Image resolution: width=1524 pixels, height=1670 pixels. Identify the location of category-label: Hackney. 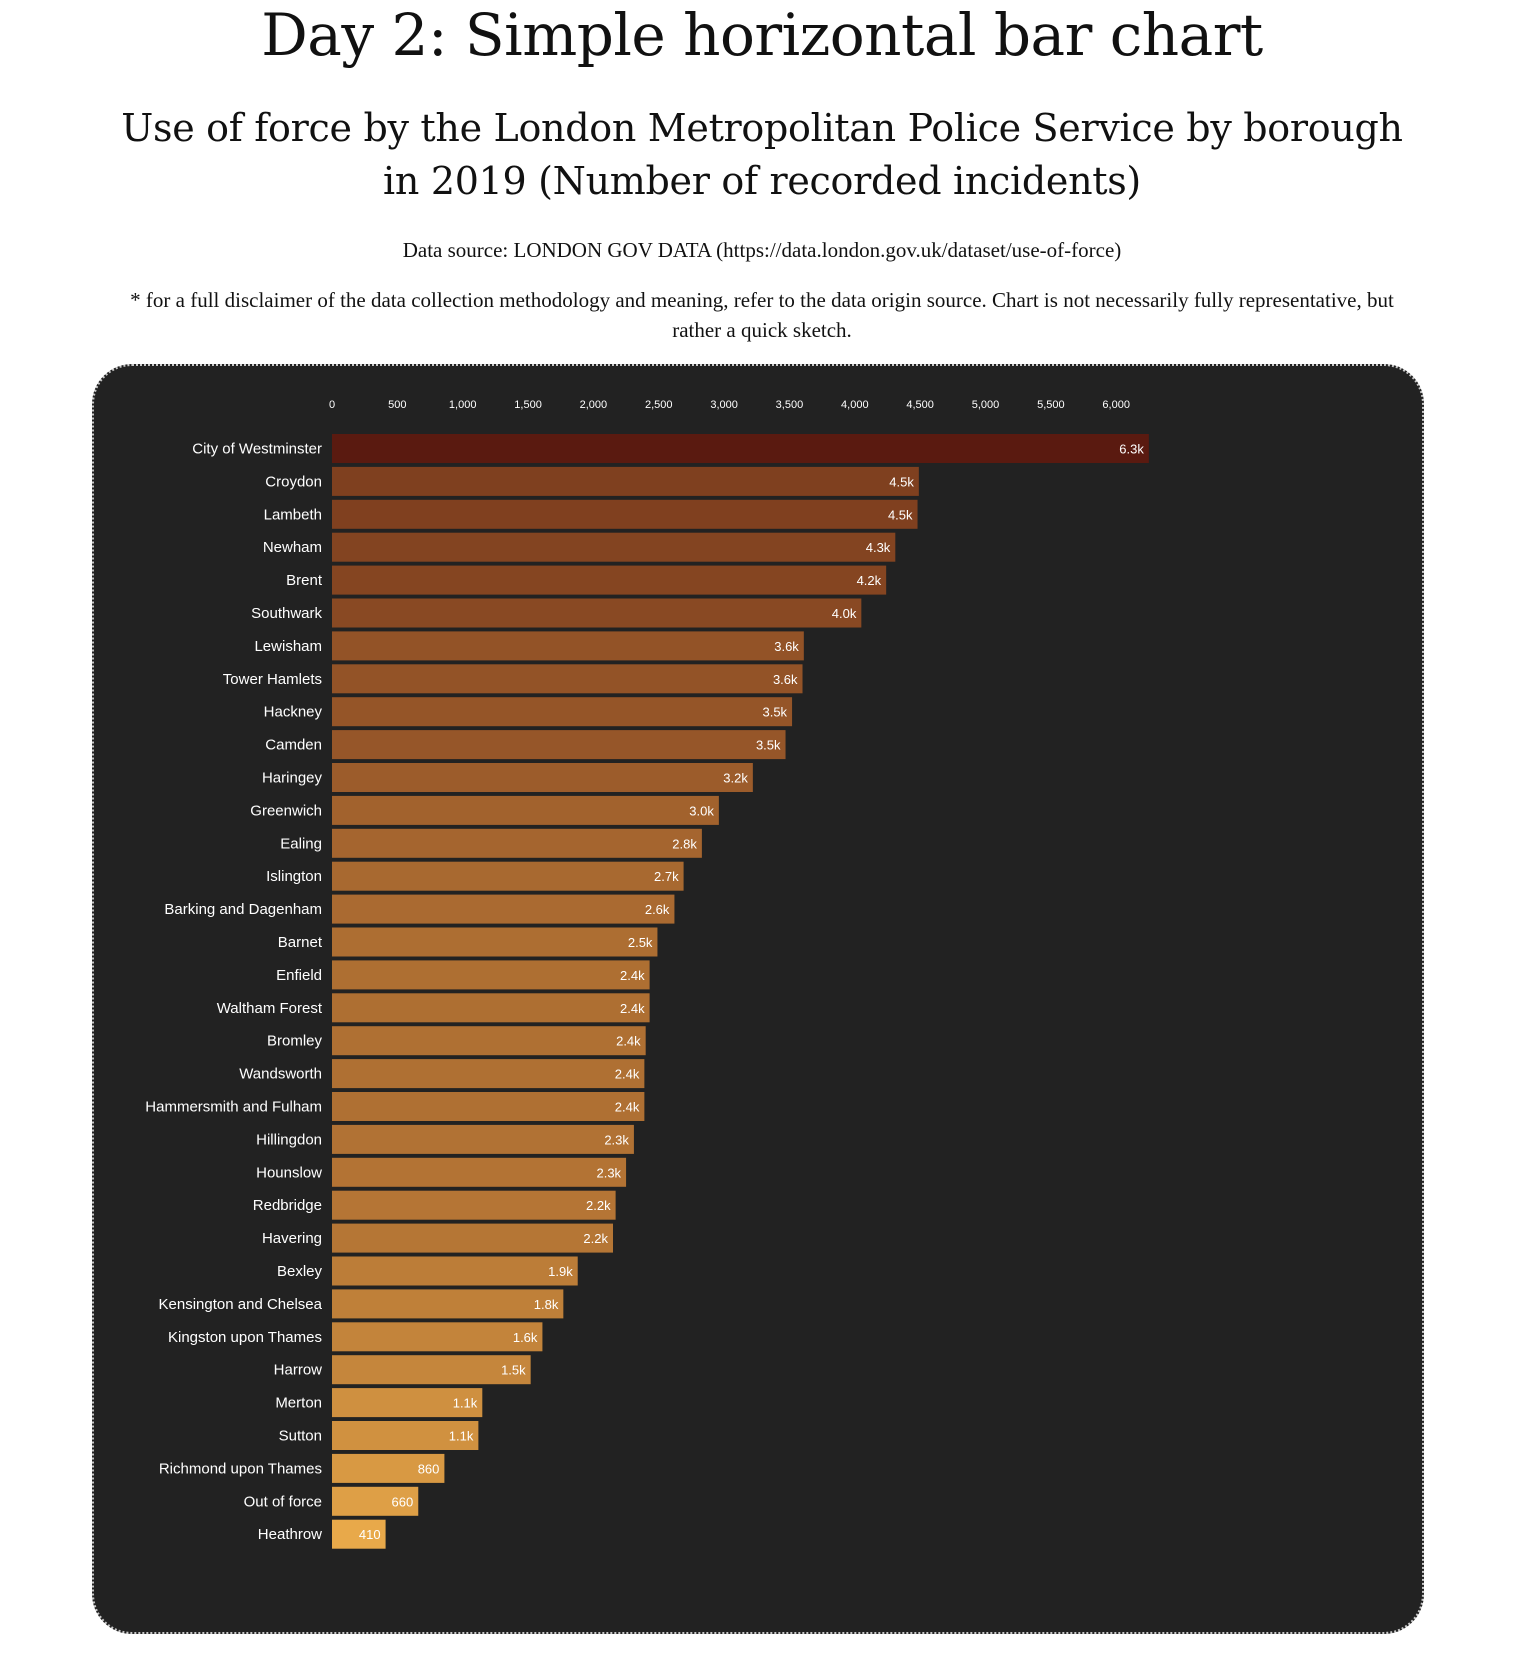
(293, 712).